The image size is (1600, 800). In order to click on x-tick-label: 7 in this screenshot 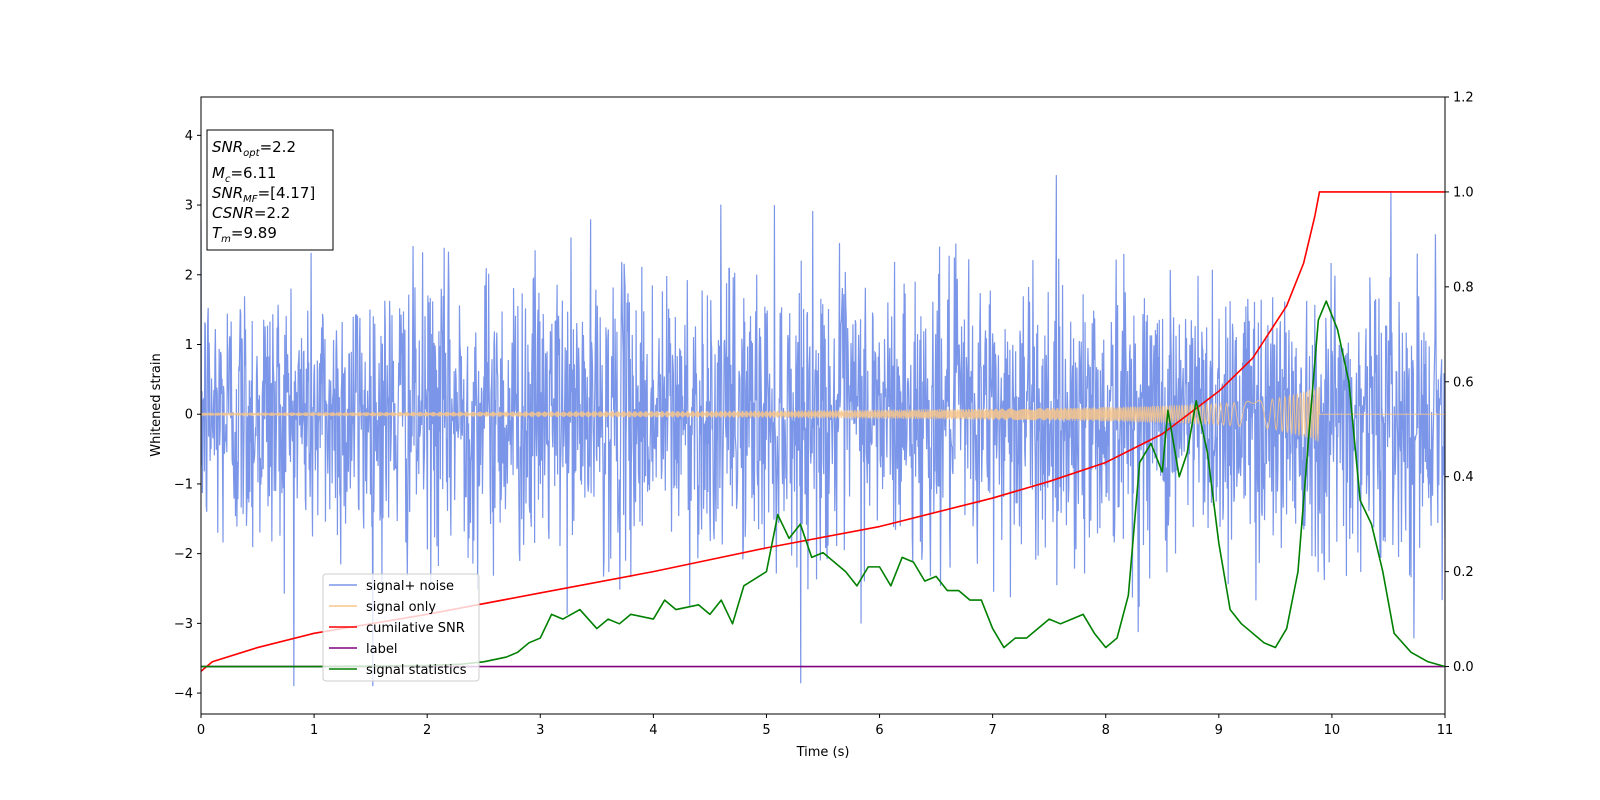, I will do `click(992, 730)`.